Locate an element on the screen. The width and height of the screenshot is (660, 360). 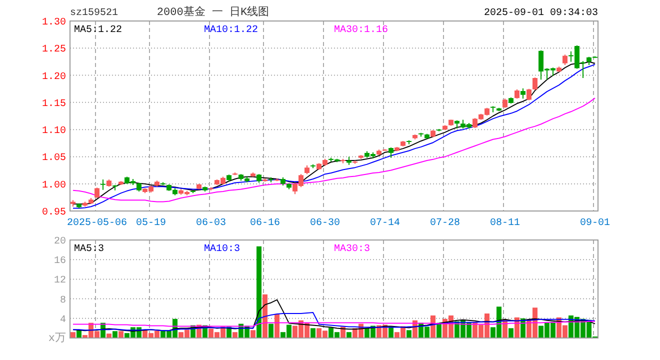
x-tick-label: 06-03 is located at coordinates (211, 223).